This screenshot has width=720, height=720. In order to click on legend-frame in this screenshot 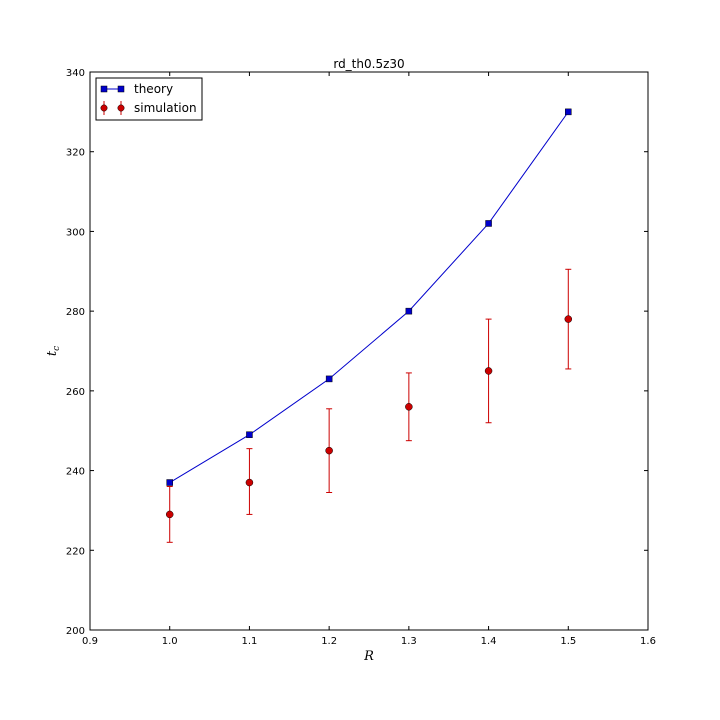, I will do `click(149, 99)`.